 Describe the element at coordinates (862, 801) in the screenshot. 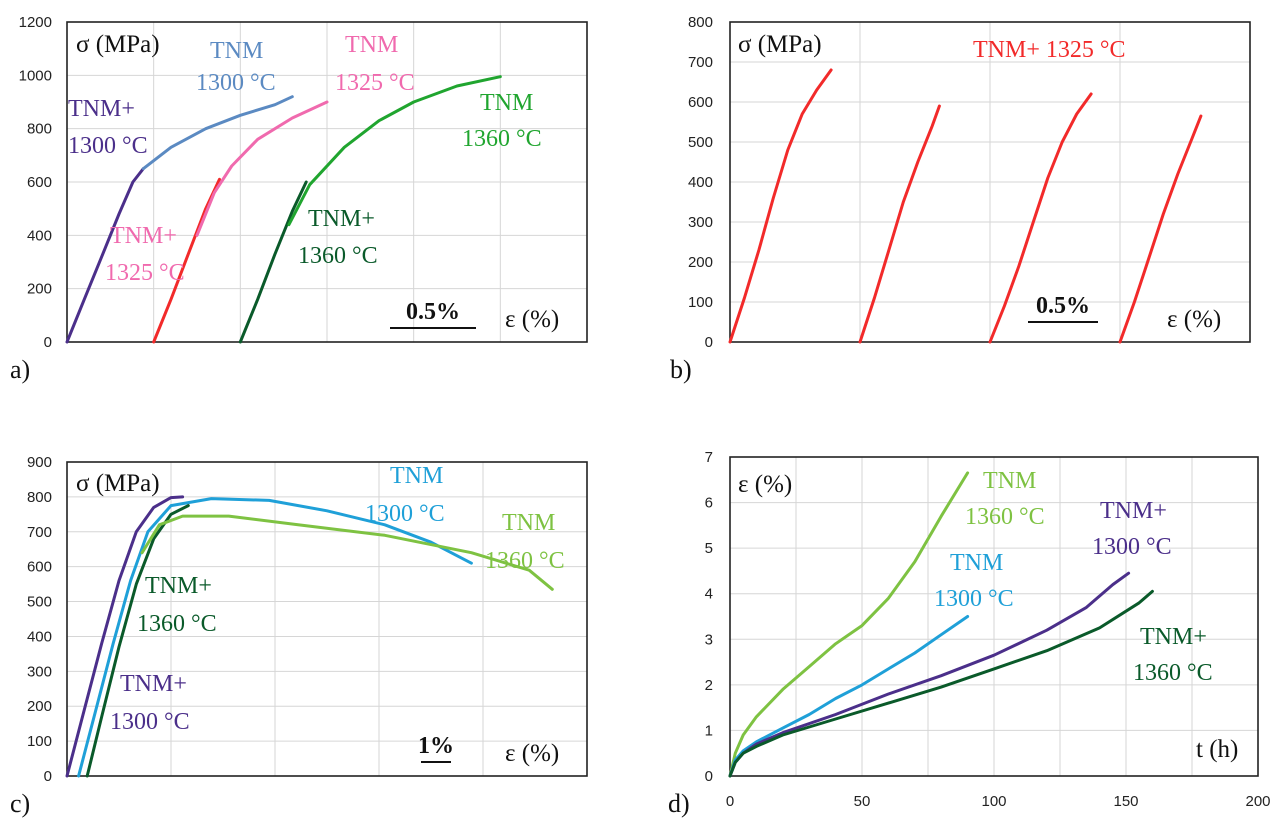

I see `x-tick-label: 50` at that location.